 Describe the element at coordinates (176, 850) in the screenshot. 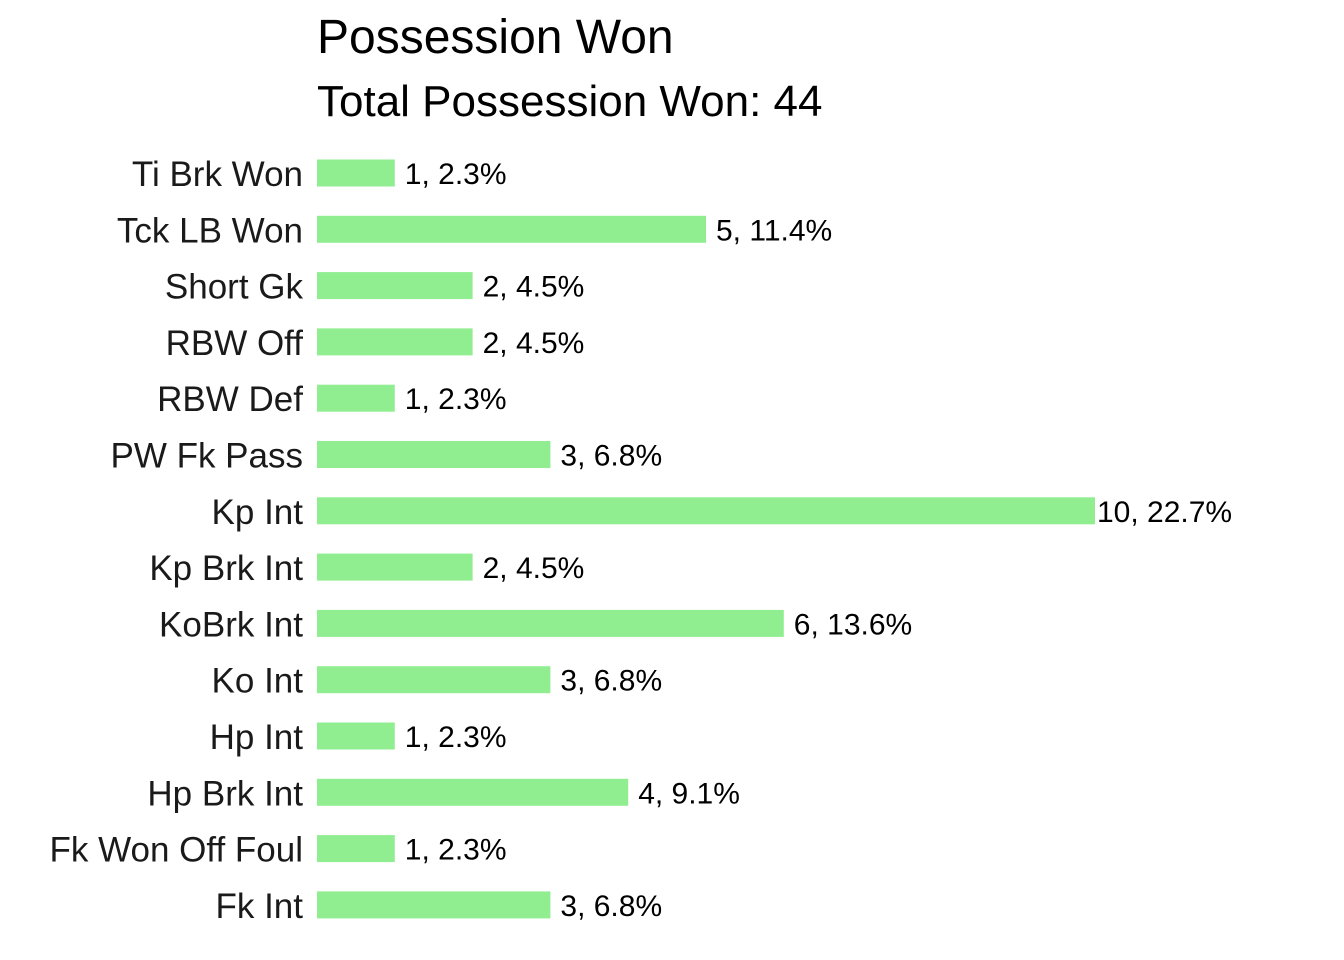

I see `category-label: Fk Won Off Foul` at that location.